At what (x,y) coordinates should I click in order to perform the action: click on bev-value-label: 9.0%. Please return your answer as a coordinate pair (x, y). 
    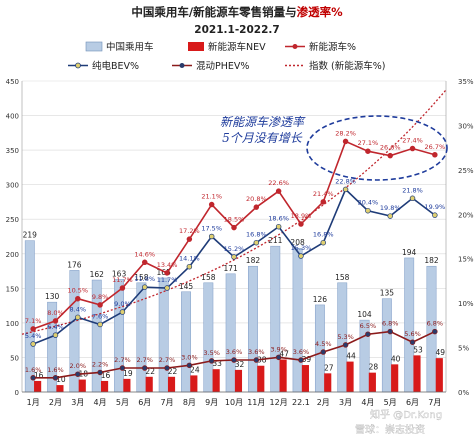
    Looking at the image, I should click on (122, 304).